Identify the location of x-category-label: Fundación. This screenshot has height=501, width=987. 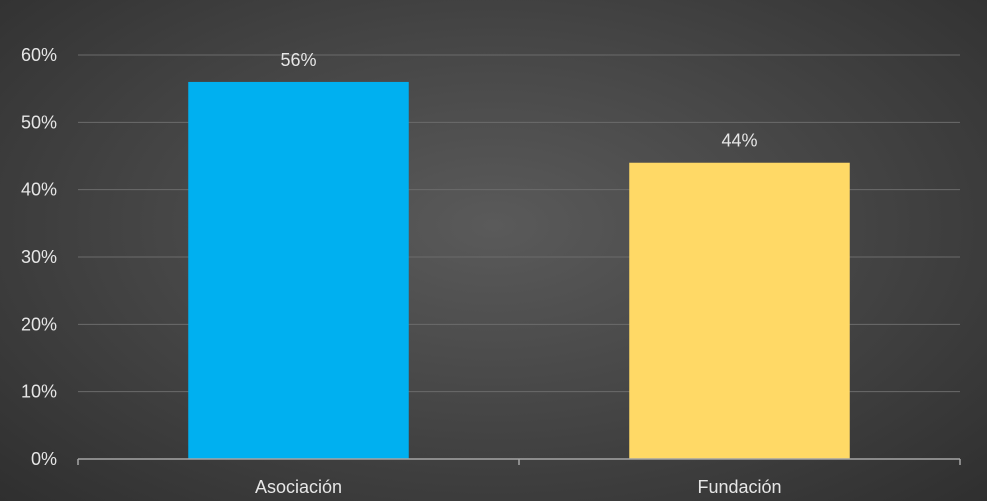
(739, 487).